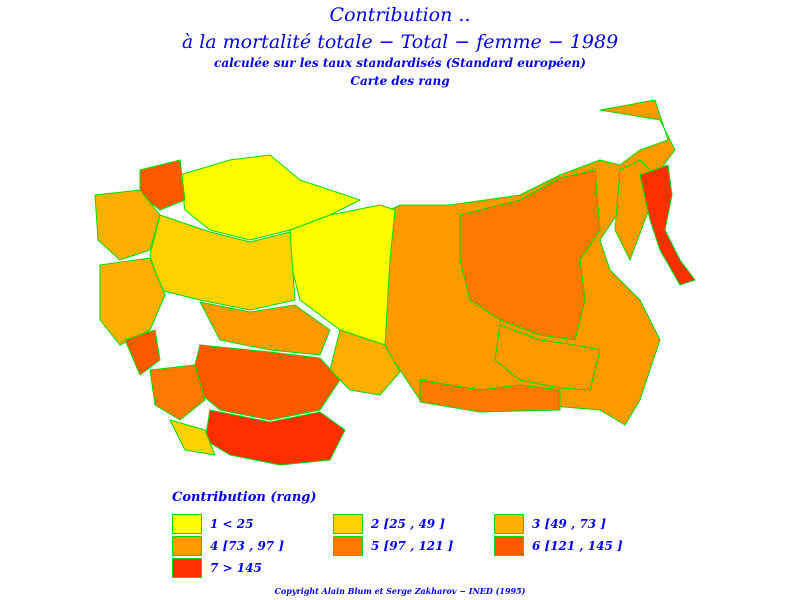  I want to click on legend-item-7: 7 > 145, so click(217, 568).